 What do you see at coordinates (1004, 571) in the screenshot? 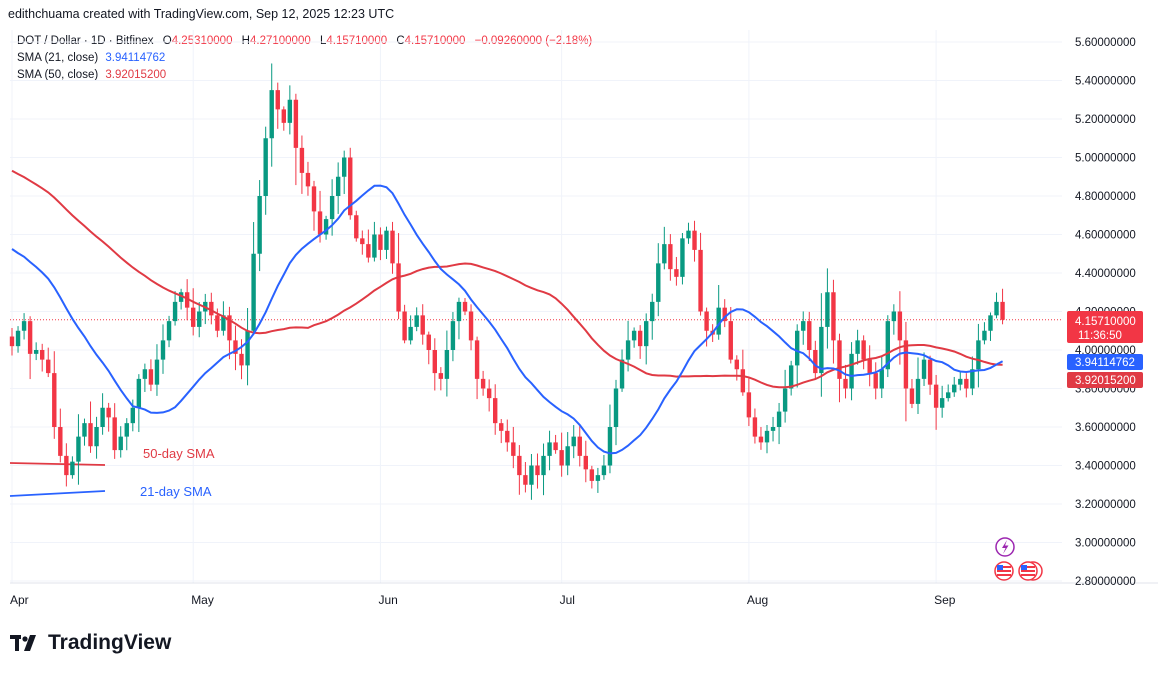
I see `us-flag-icon` at bounding box center [1004, 571].